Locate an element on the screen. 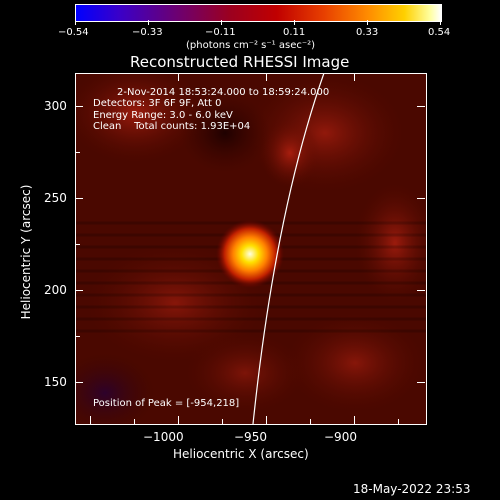 The image size is (500, 500). y-tick-label: 150 is located at coordinates (55, 382).